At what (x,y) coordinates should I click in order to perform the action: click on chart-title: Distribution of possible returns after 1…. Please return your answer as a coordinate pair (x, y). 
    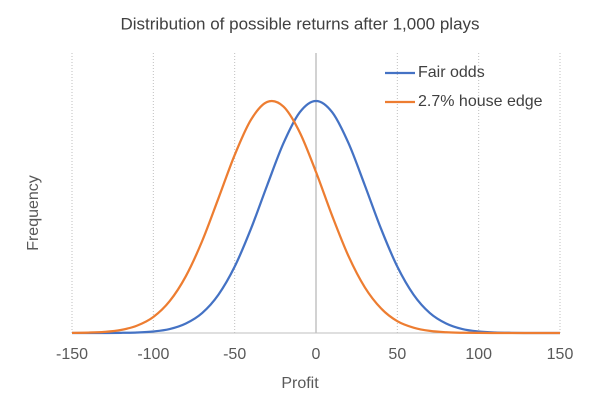
    Looking at the image, I should click on (299, 23).